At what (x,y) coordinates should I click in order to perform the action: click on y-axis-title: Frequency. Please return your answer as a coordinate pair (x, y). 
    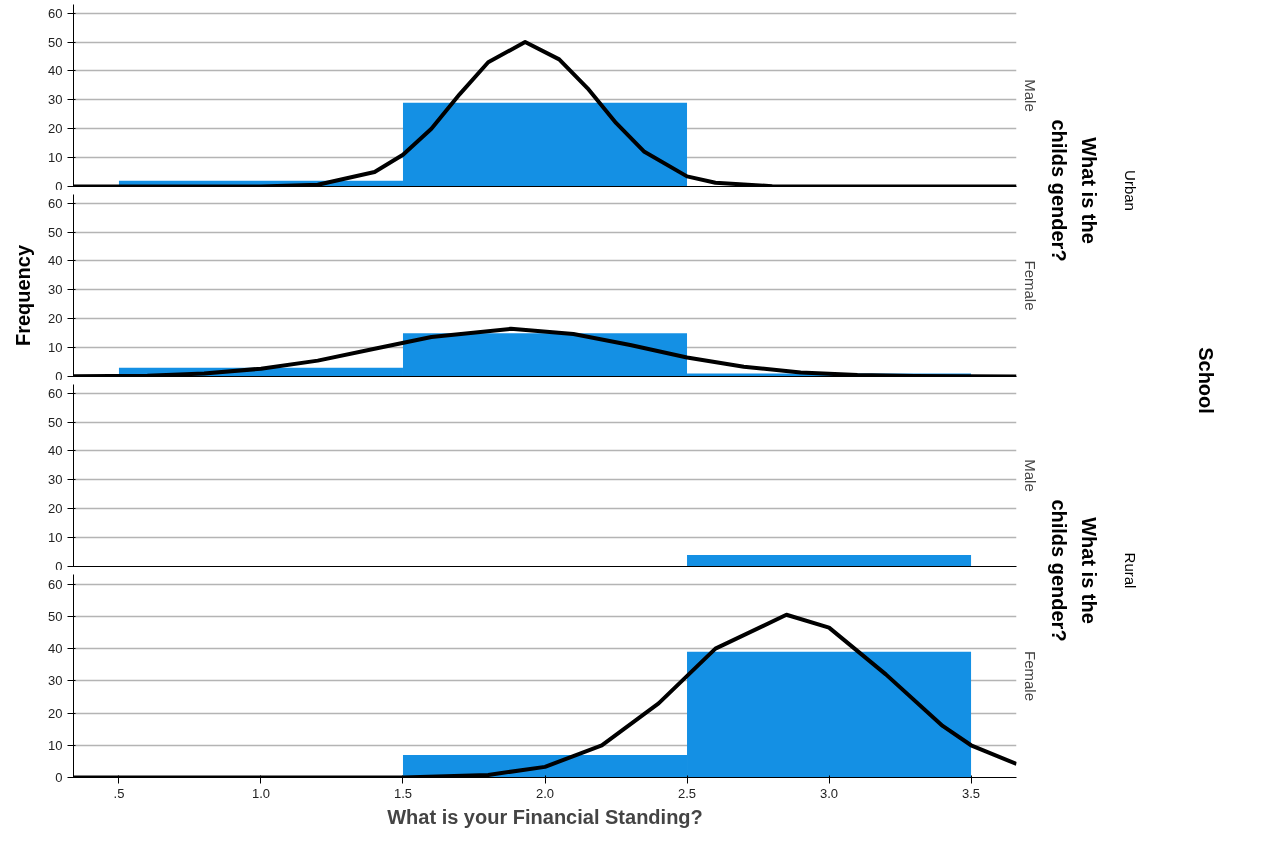
    Looking at the image, I should click on (23, 295).